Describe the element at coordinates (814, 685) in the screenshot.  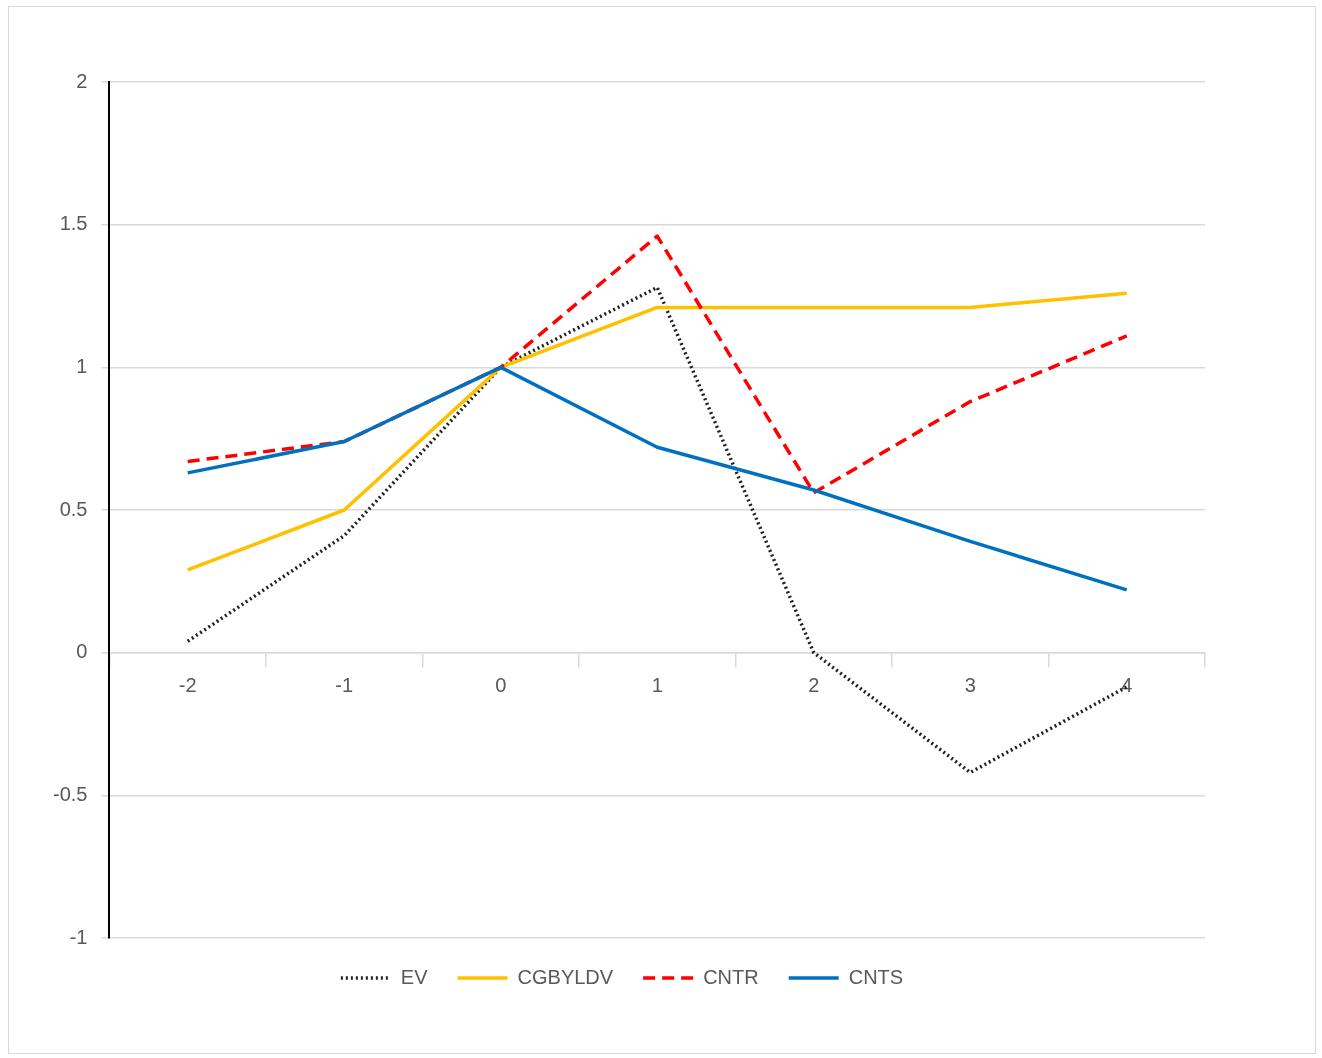
I see `x-tick-label: 2` at that location.